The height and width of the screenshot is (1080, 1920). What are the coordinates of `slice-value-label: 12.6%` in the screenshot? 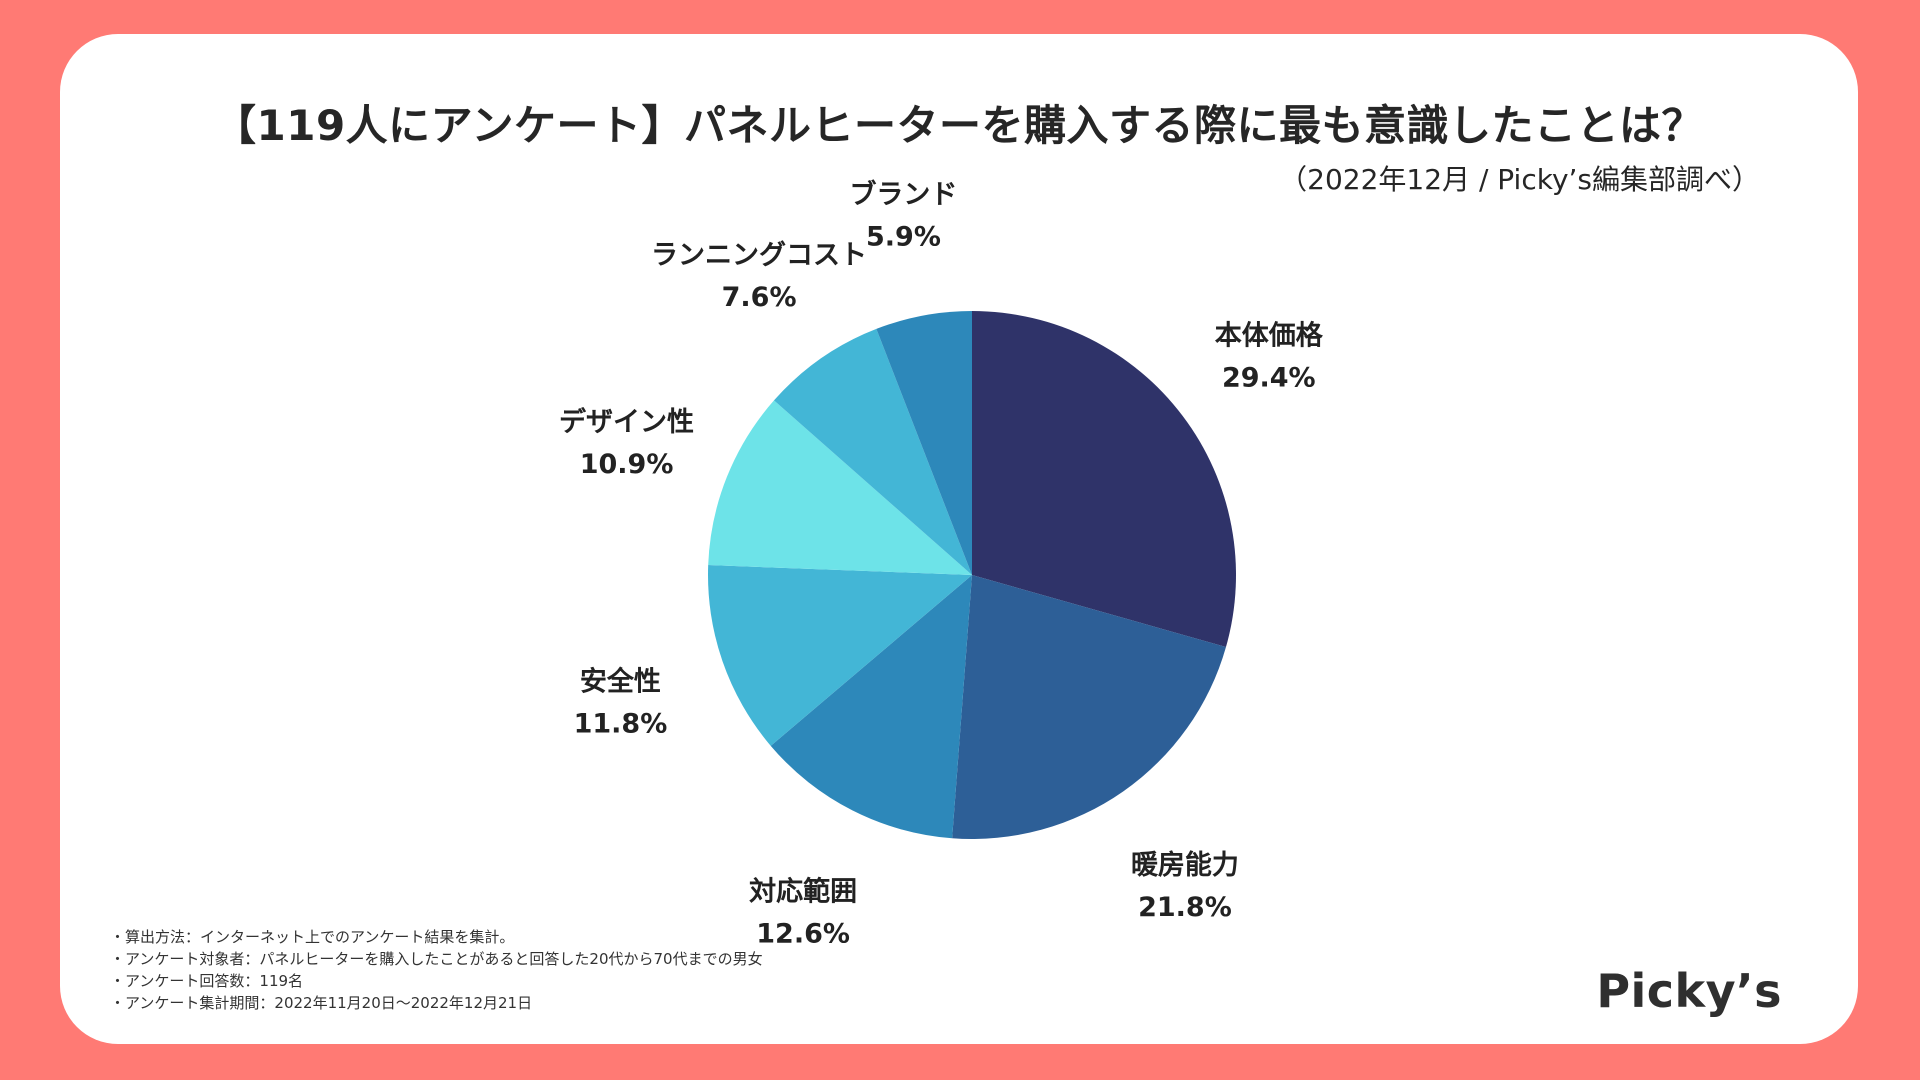 It's located at (803, 933).